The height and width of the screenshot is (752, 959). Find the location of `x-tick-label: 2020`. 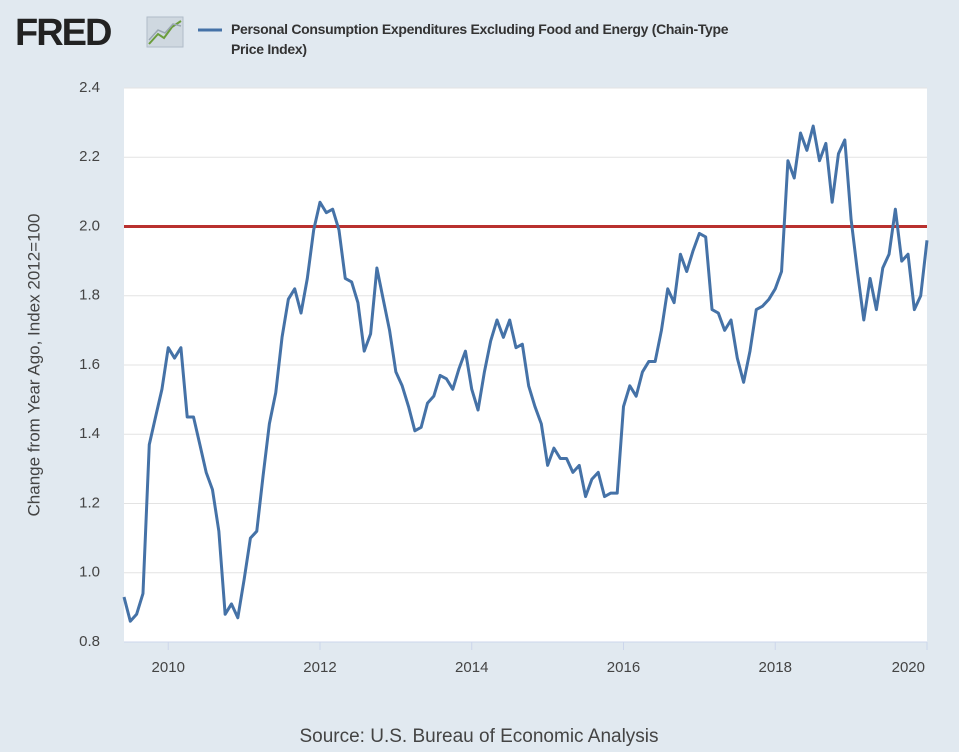

x-tick-label: 2020 is located at coordinates (908, 667).